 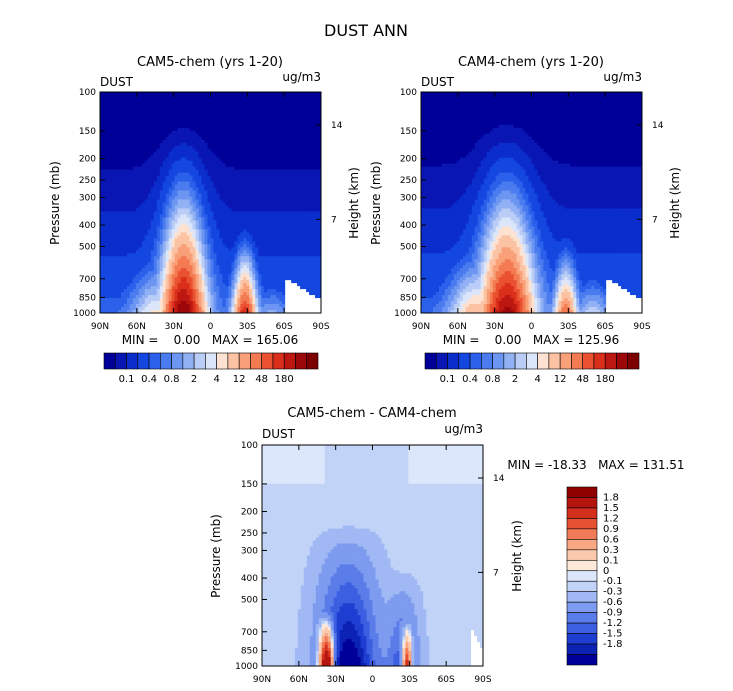 What do you see at coordinates (301, 77) in the screenshot?
I see `panel-cam5-units: ug/m3` at bounding box center [301, 77].